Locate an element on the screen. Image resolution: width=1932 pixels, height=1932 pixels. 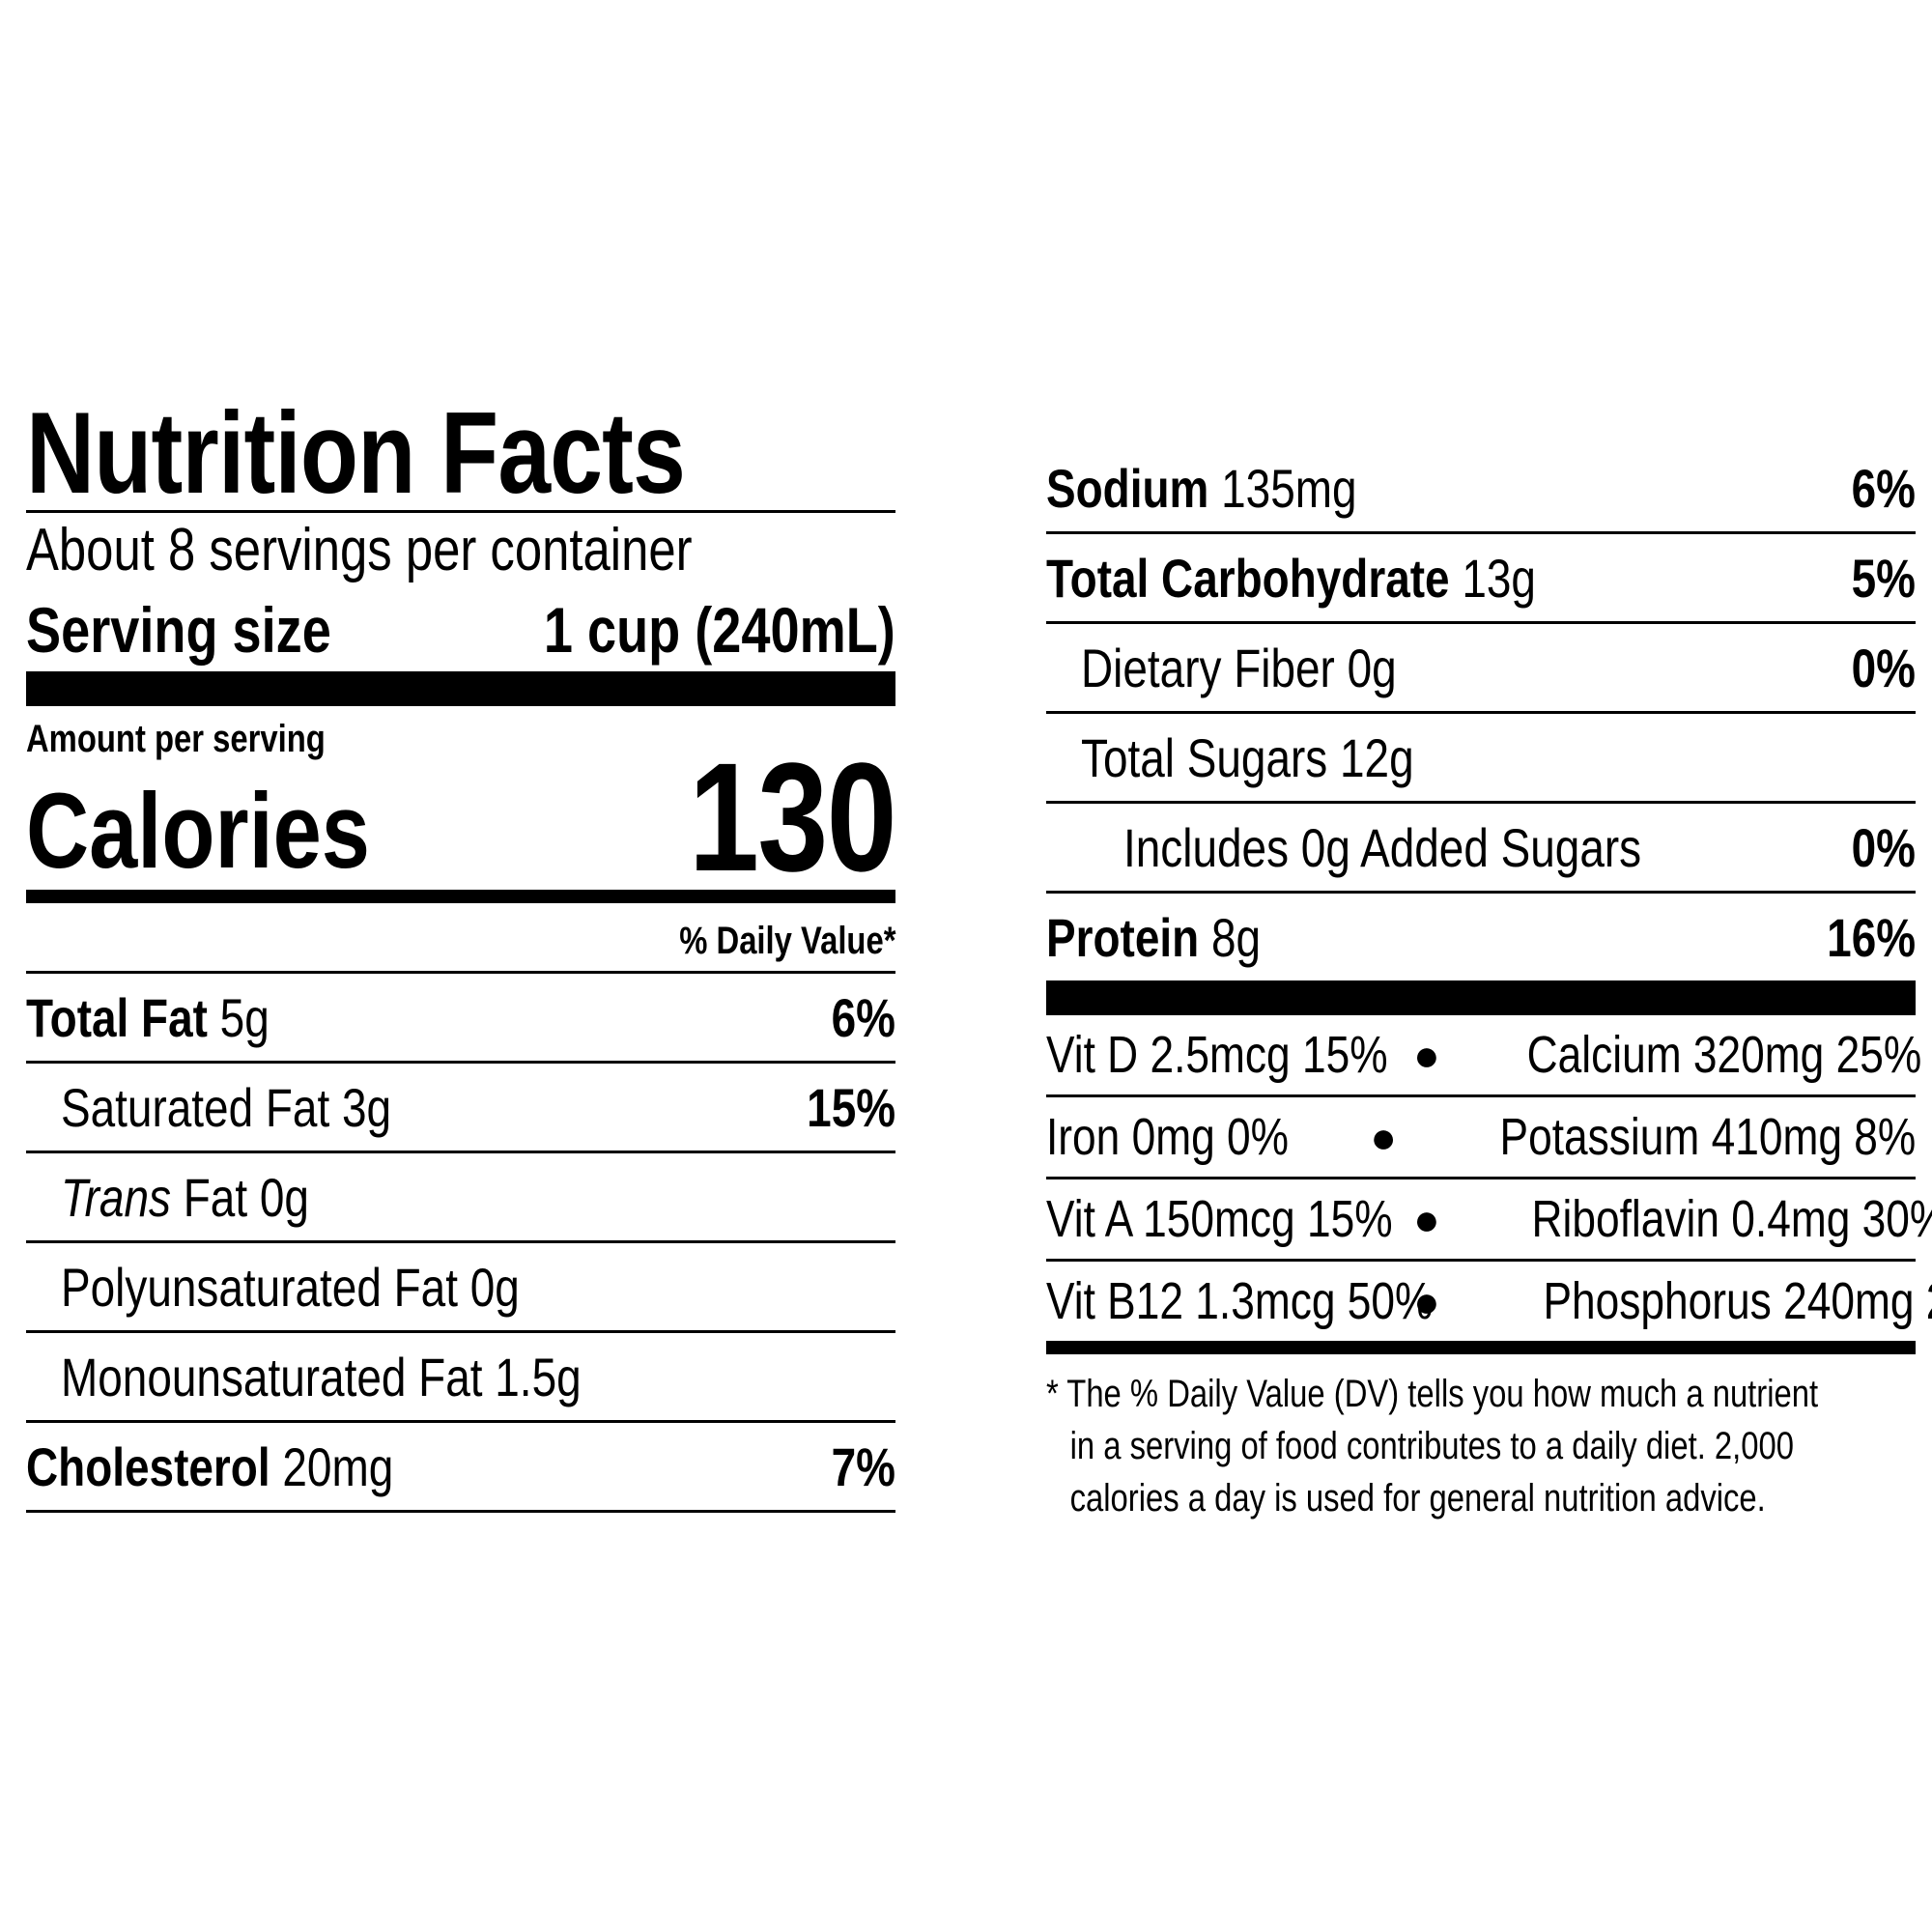
nutrient-row-protein: Protein 8g 16% is located at coordinates (1481, 954).